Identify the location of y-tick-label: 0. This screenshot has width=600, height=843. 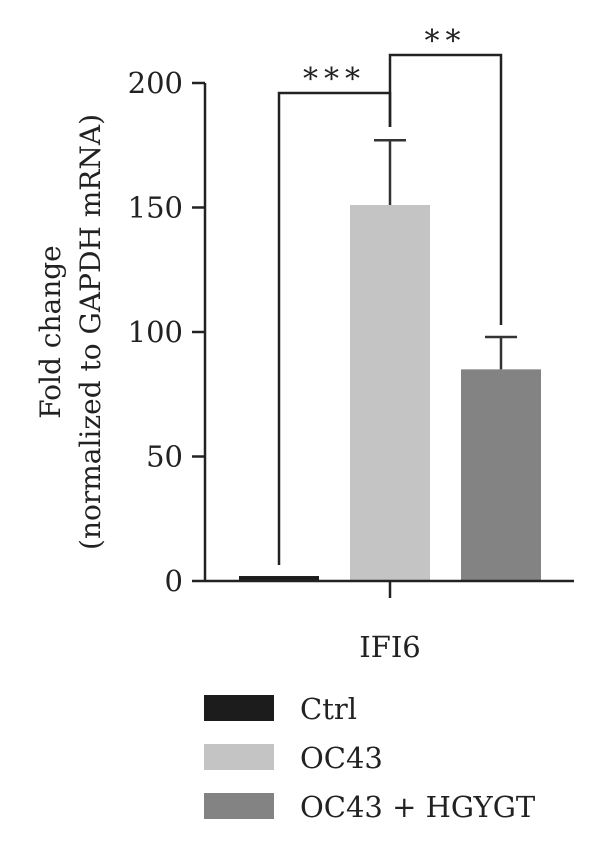
(174, 581).